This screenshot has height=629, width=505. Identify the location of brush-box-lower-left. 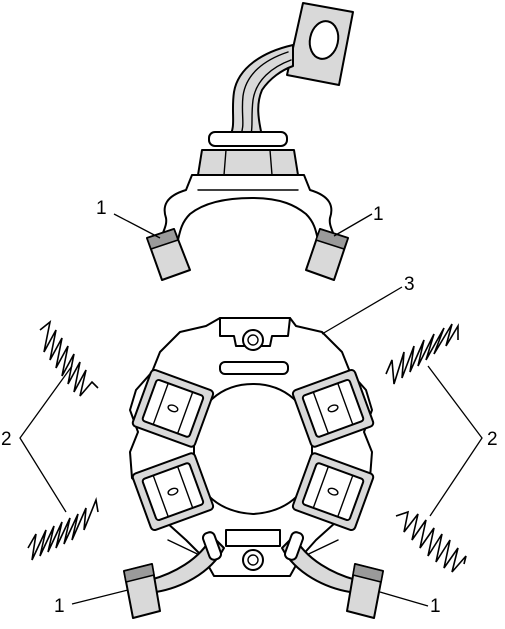
(173, 492).